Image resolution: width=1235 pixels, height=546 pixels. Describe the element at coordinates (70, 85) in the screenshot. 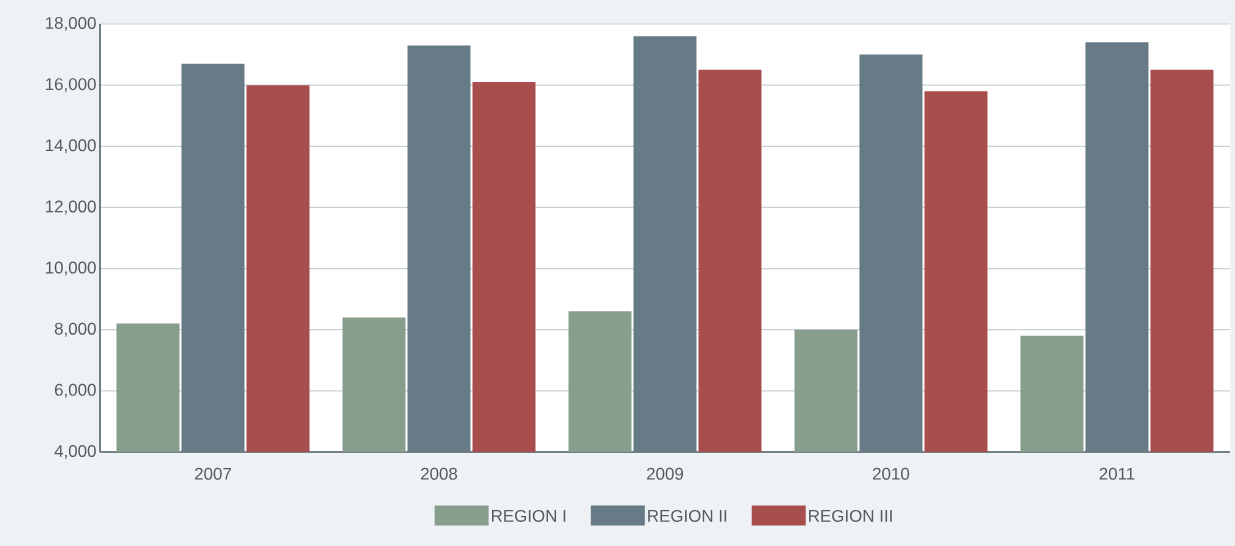

I see `y-tick-label: 16,000` at that location.